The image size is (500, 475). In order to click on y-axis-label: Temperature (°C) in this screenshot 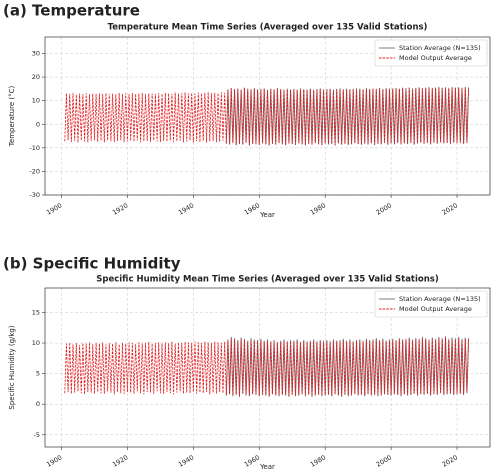, I will do `click(12, 117)`.